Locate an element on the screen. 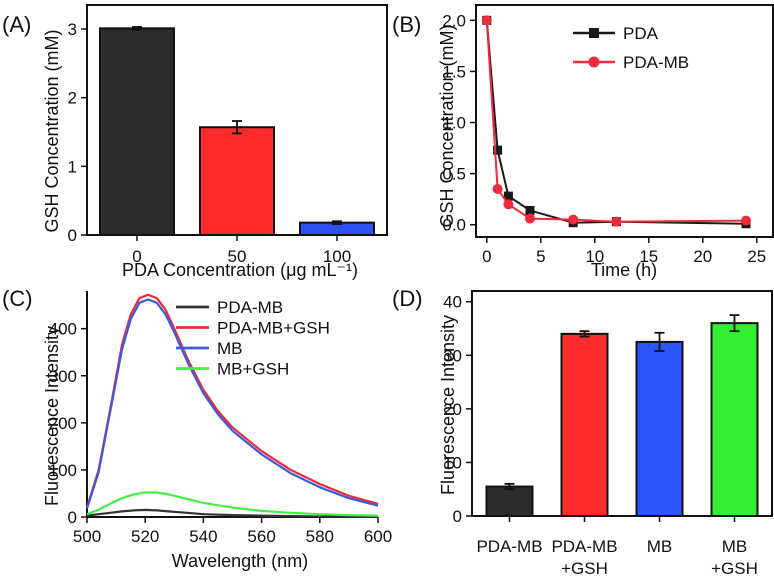 The width and height of the screenshot is (774, 577). panel-a-xtick-label-line-0-0: 0 is located at coordinates (136, 256).